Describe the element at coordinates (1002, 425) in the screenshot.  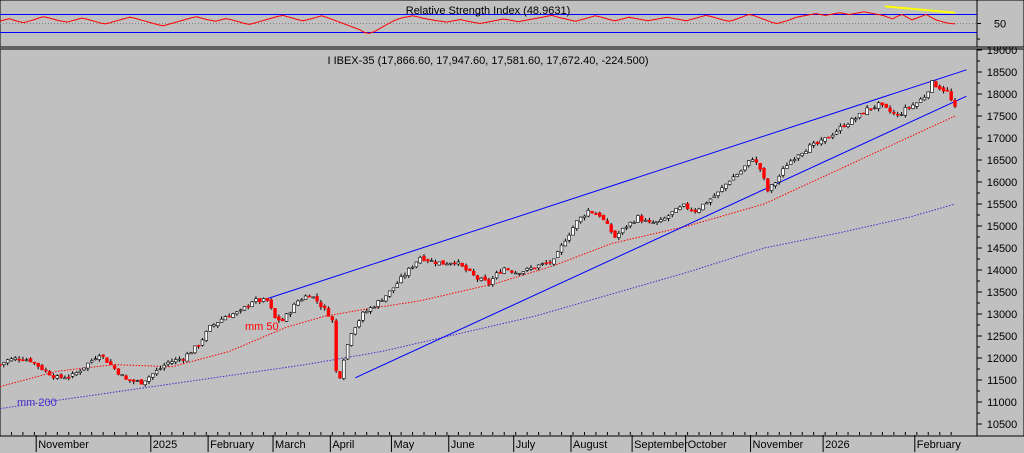
I see `y-tick-label: 10500` at that location.